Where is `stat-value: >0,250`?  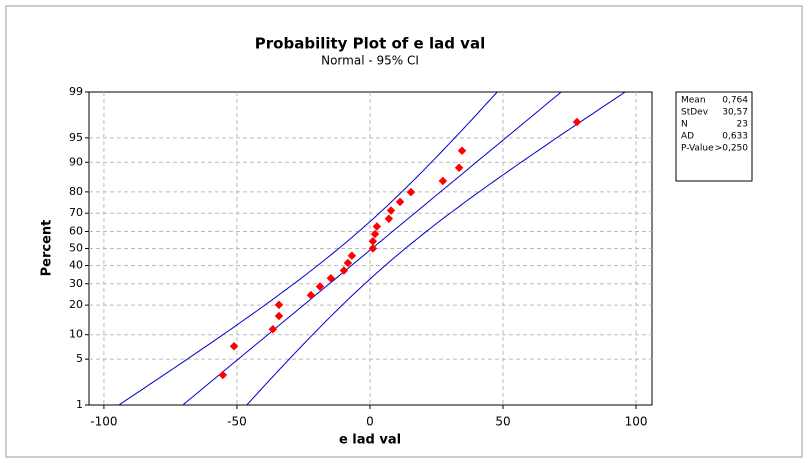 stat-value: >0,250 is located at coordinates (732, 149).